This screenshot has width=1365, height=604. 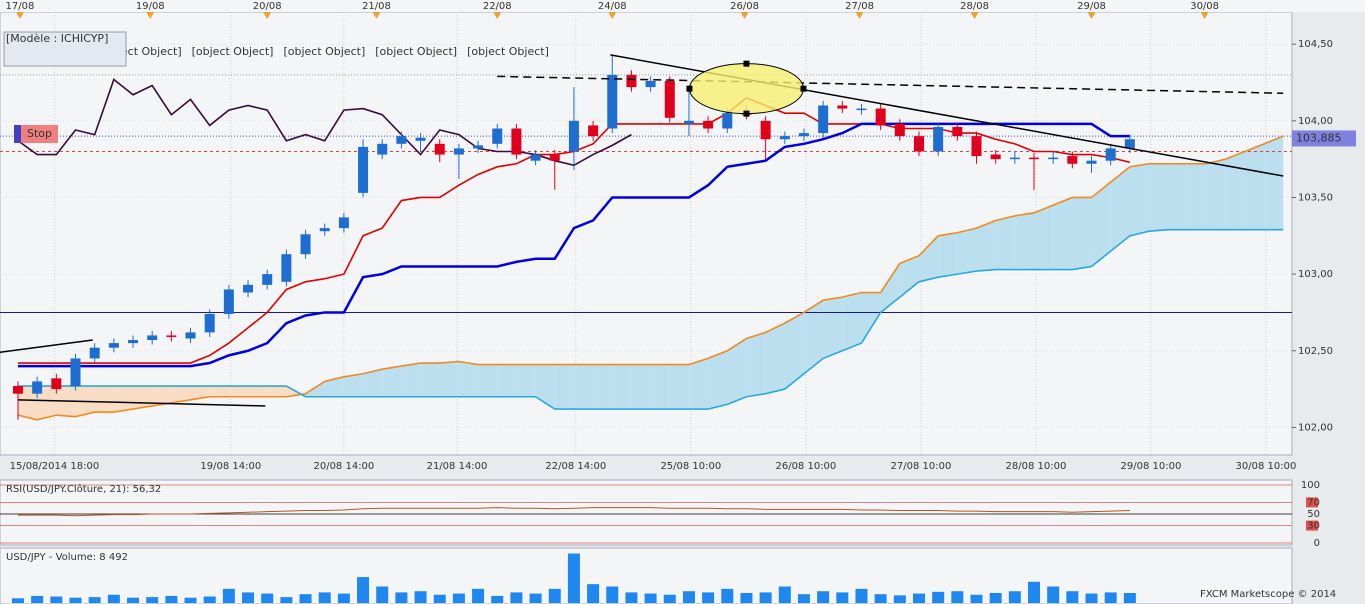 What do you see at coordinates (689, 88) in the screenshot?
I see `ellipse-handle` at bounding box center [689, 88].